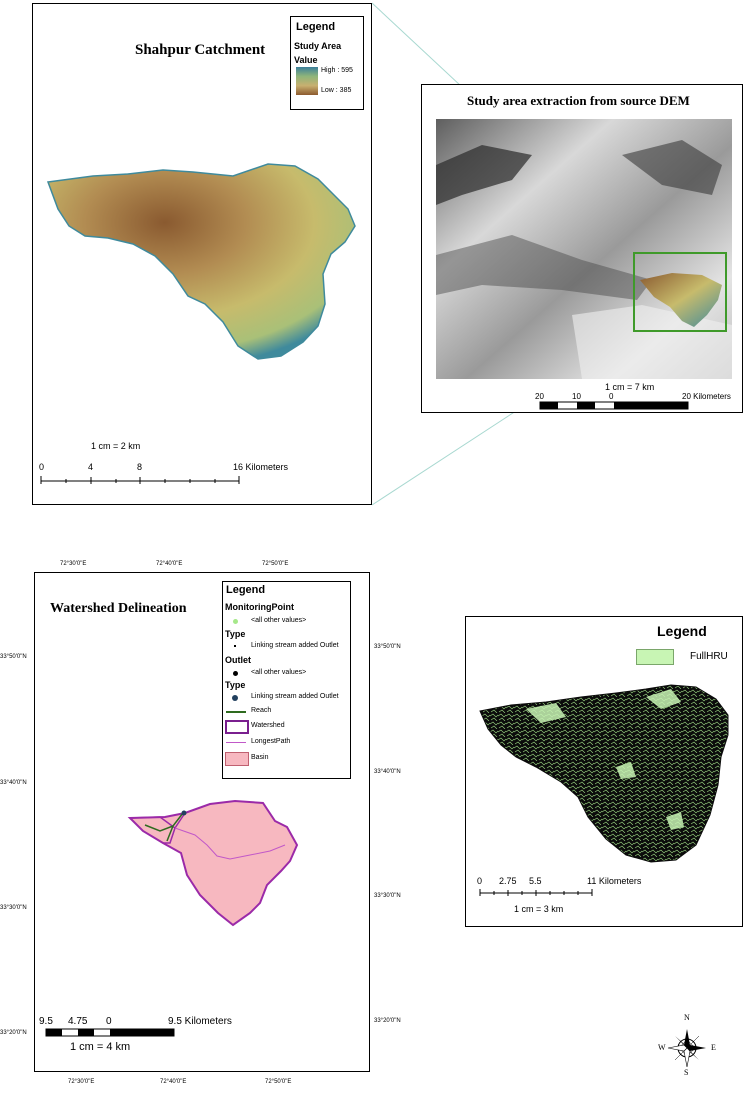 This screenshot has height=1093, width=746. I want to click on legend-mp-linking: Linking stream added Outlet, so click(295, 645).